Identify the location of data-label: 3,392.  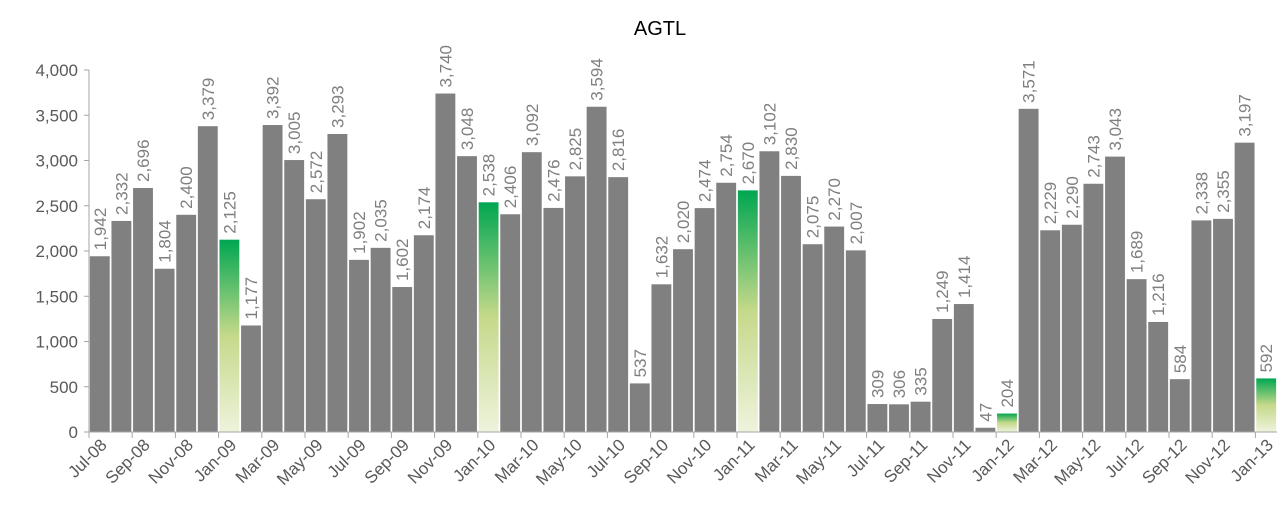
(273, 97).